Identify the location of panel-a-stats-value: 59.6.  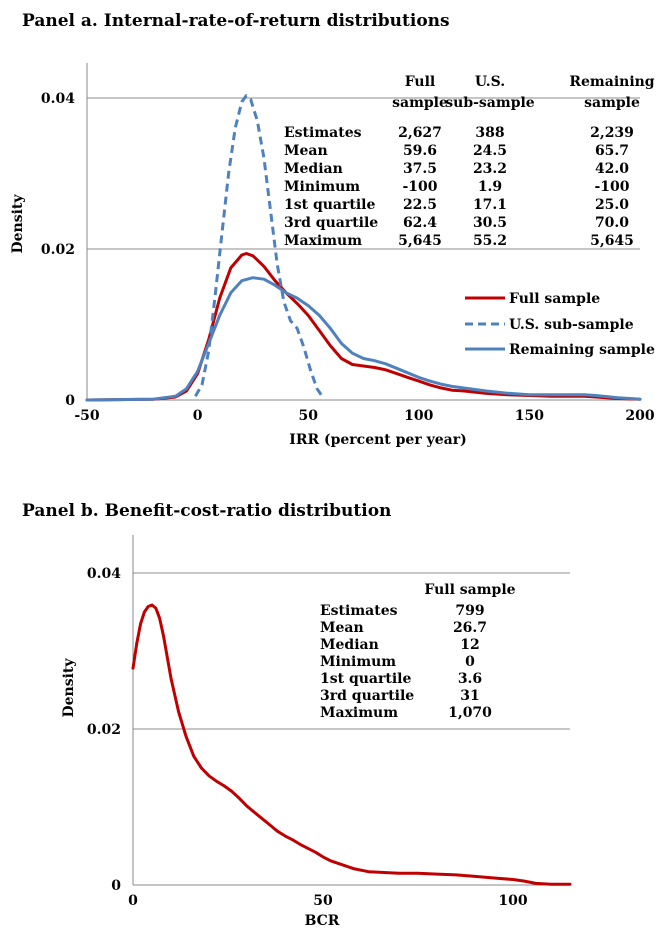
(420, 151).